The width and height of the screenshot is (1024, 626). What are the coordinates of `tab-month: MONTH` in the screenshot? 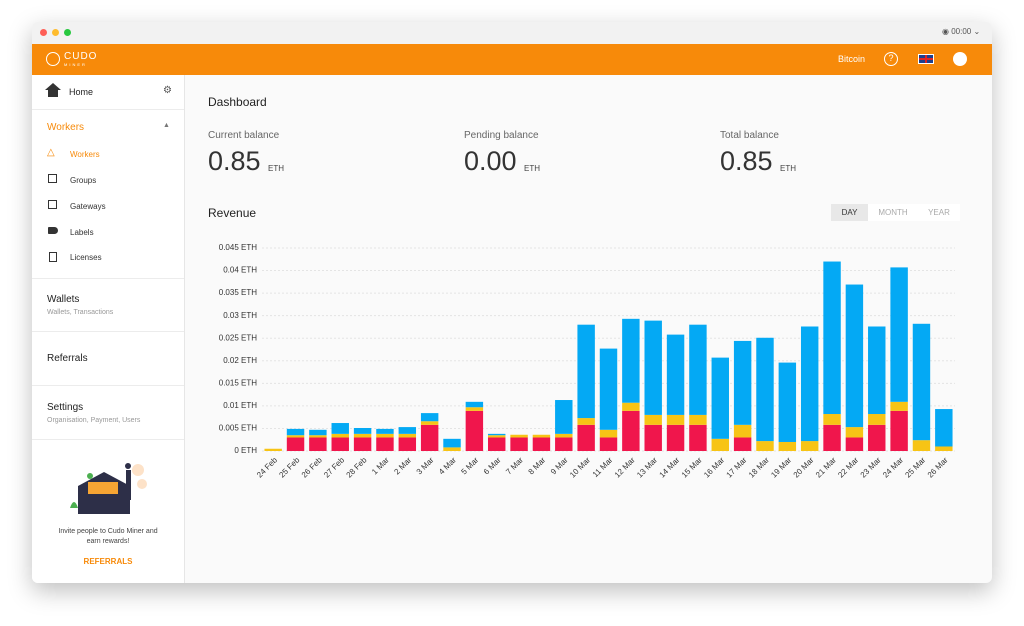 It's located at (893, 212).